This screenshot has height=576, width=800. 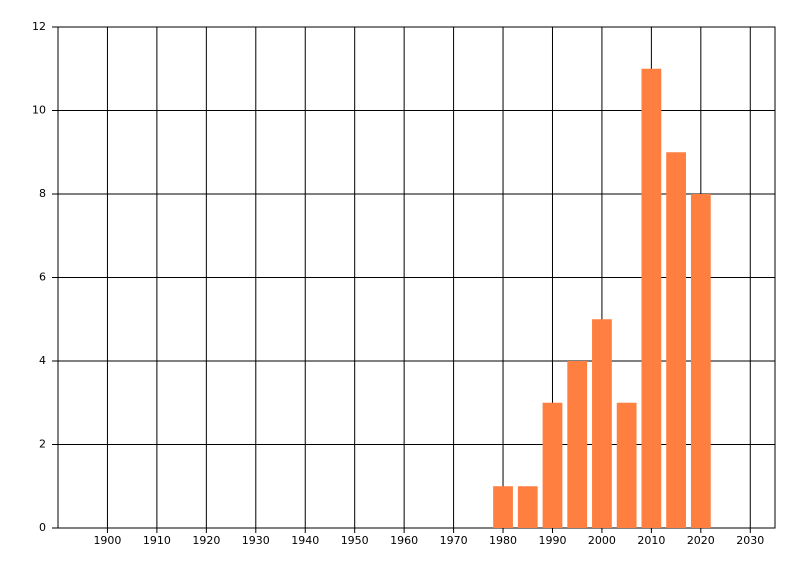 What do you see at coordinates (503, 540) in the screenshot?
I see `x-tick-label: 1980` at bounding box center [503, 540].